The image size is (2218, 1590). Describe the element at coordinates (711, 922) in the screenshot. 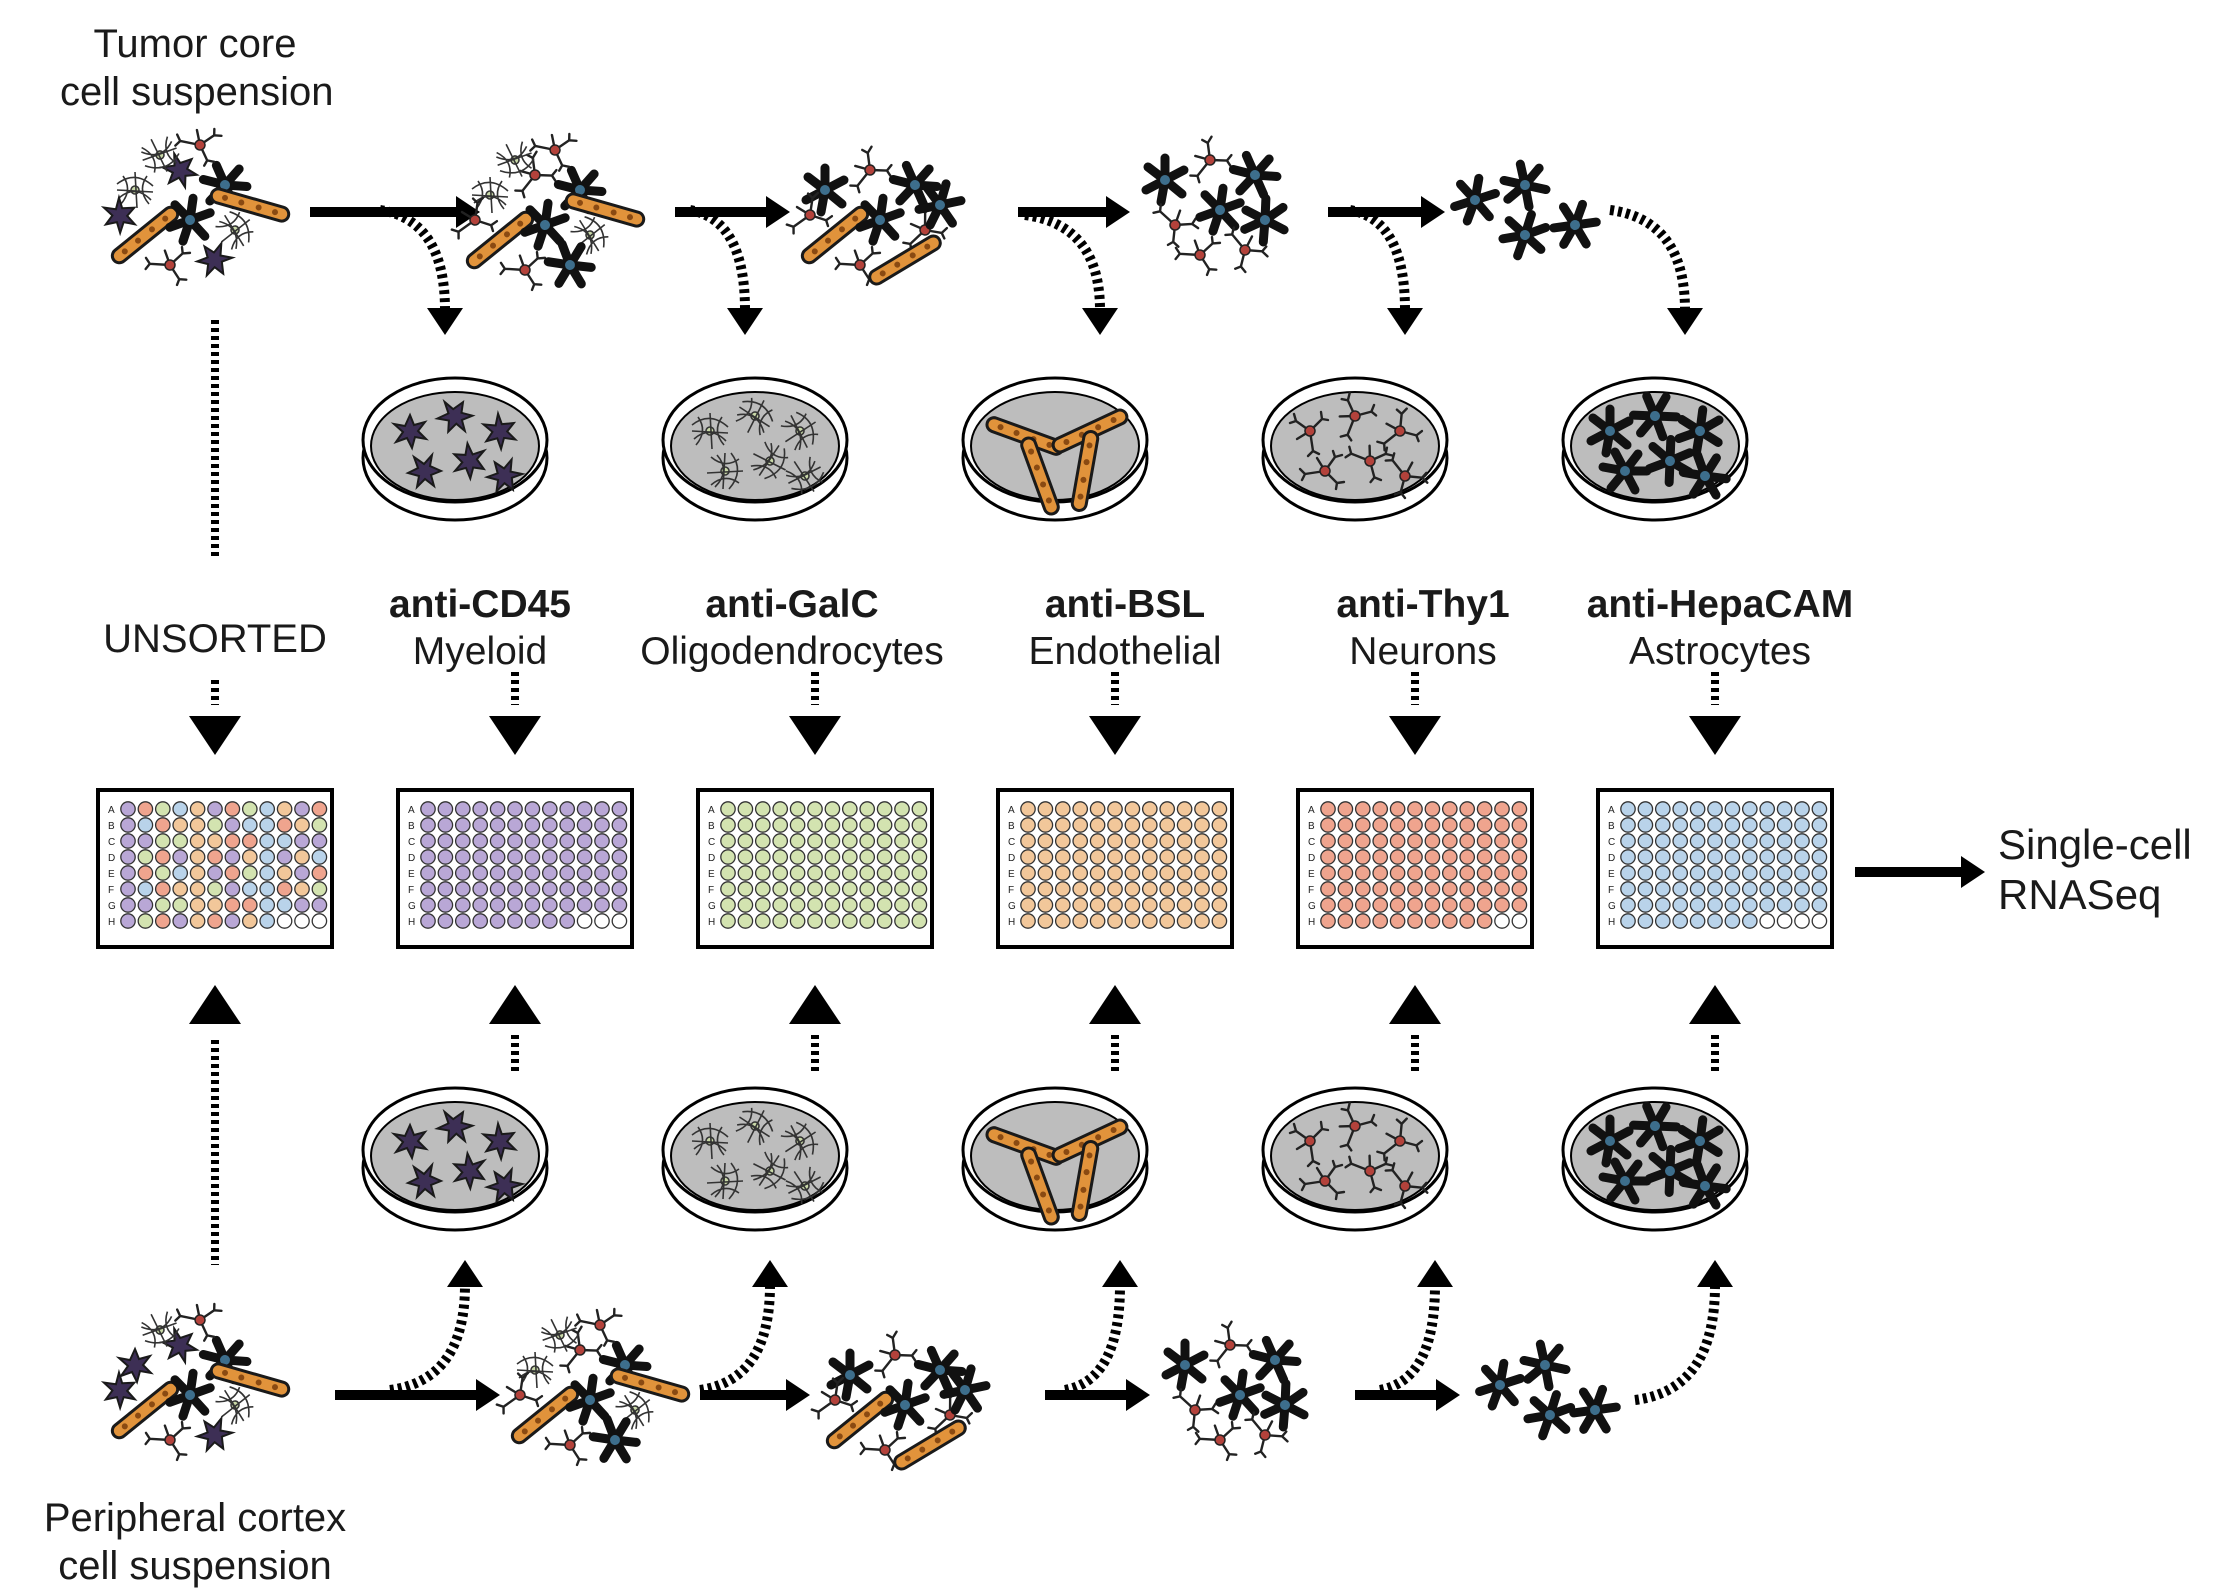

I see `plate-row-label: H` at that location.